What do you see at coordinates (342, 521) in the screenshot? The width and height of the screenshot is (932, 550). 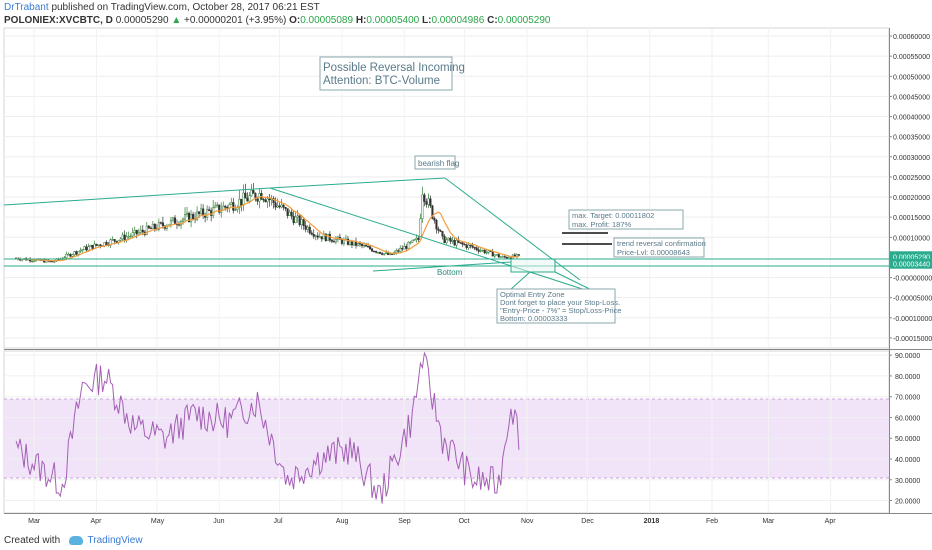 I see `time-axis-label: Aug` at bounding box center [342, 521].